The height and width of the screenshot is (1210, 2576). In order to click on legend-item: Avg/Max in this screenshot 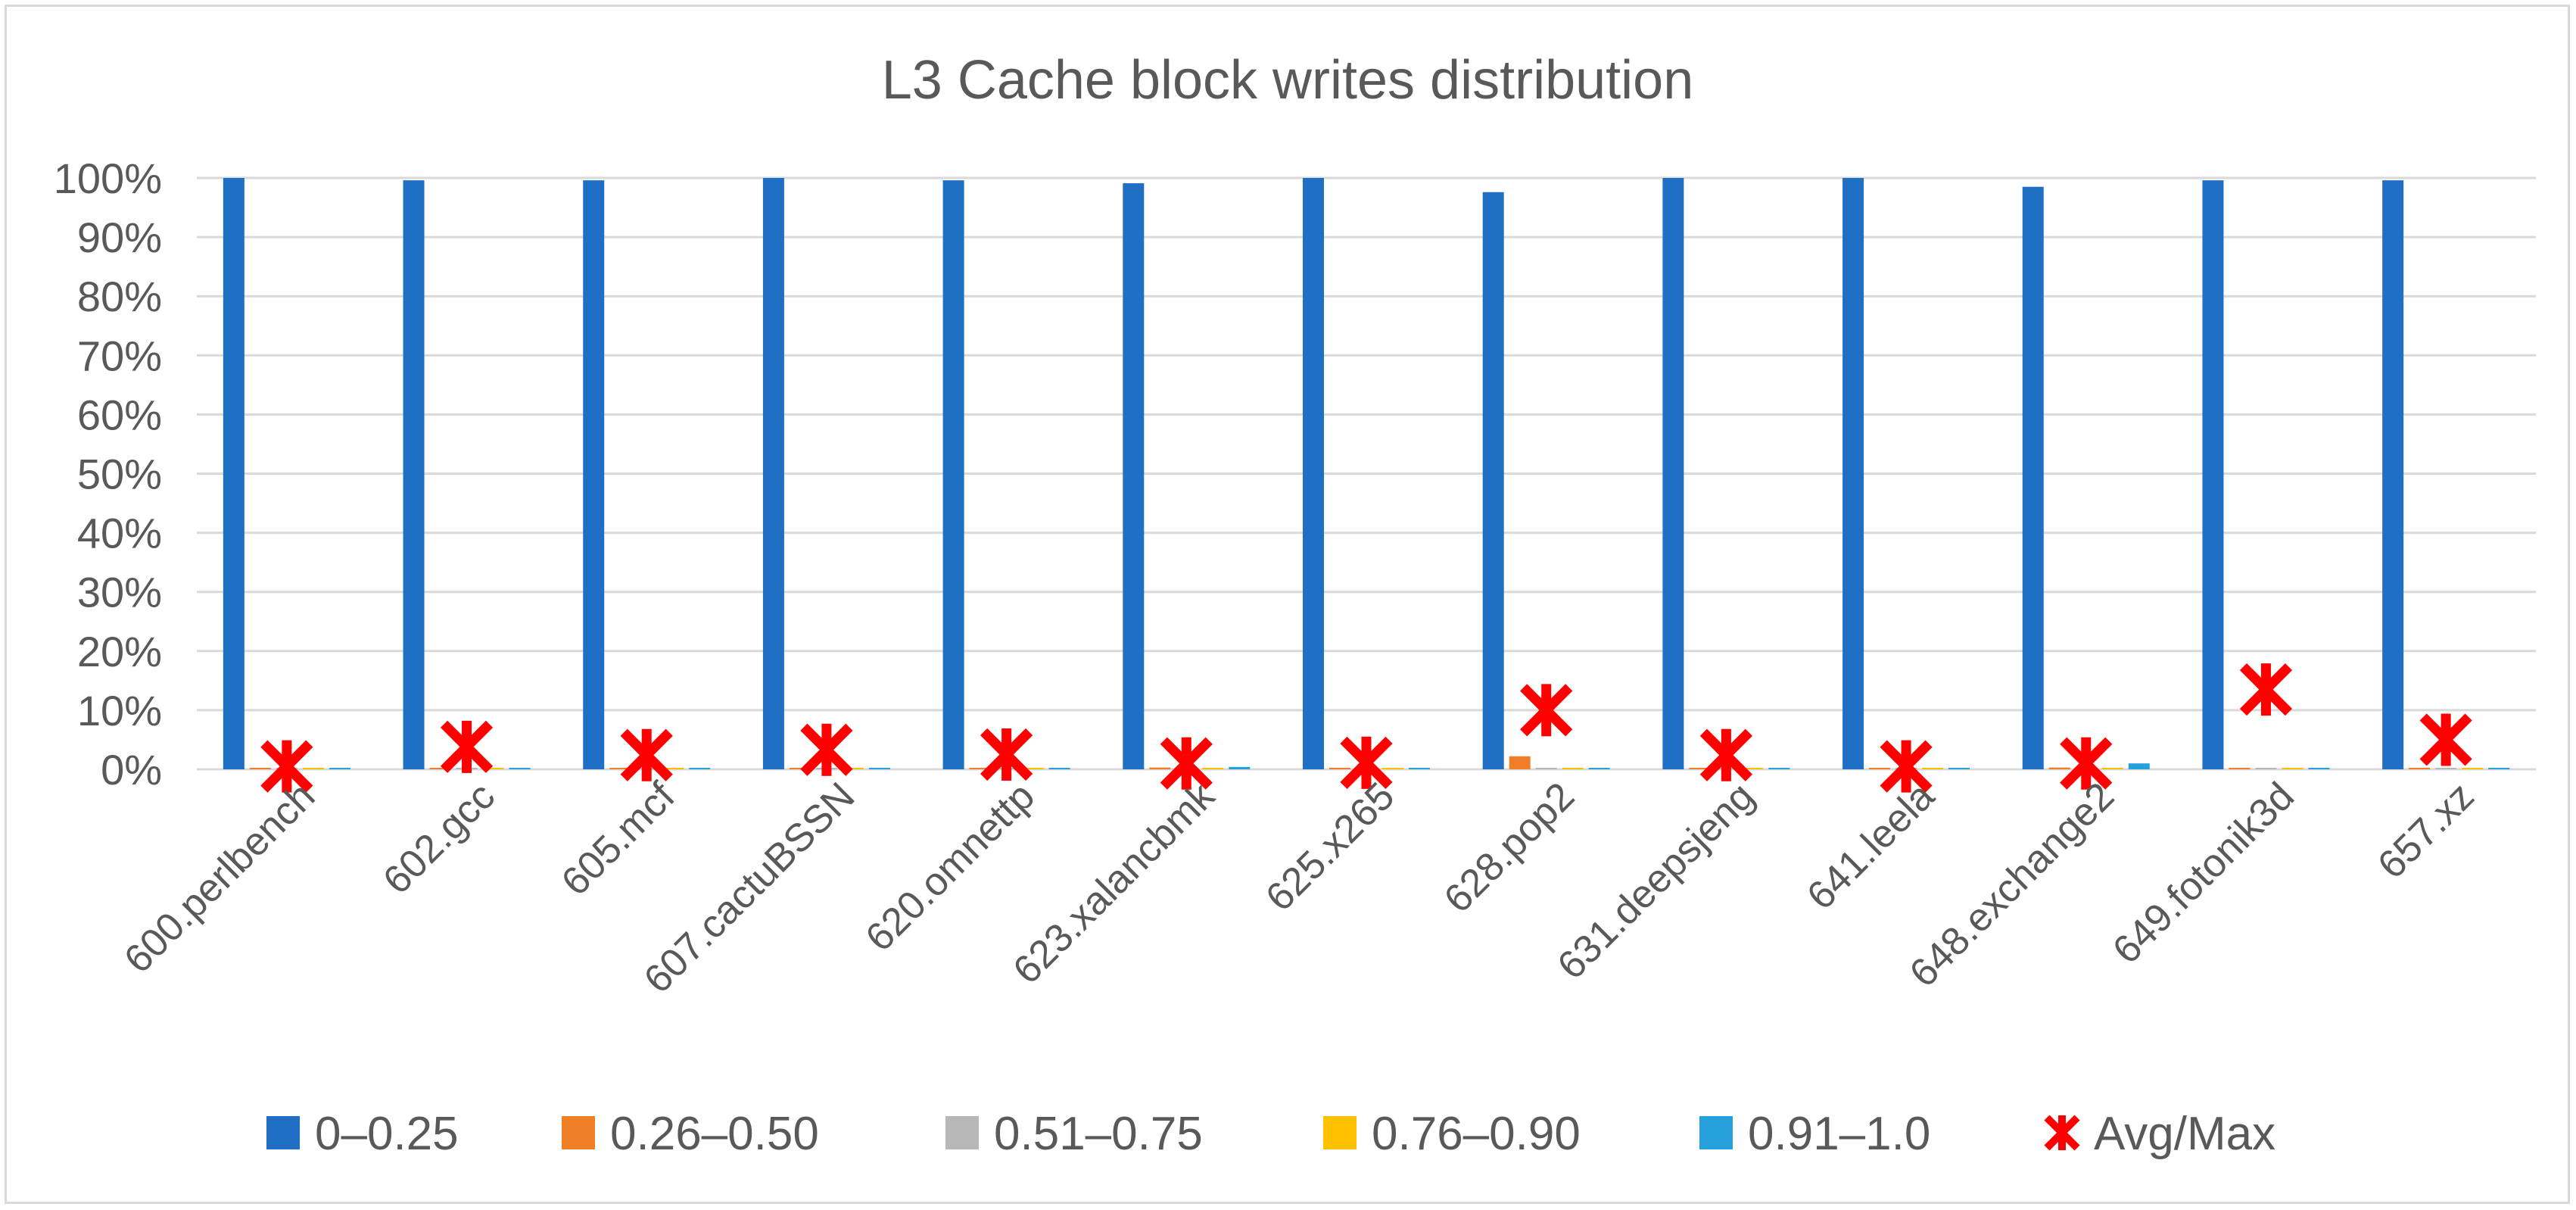, I will do `click(2159, 1134)`.